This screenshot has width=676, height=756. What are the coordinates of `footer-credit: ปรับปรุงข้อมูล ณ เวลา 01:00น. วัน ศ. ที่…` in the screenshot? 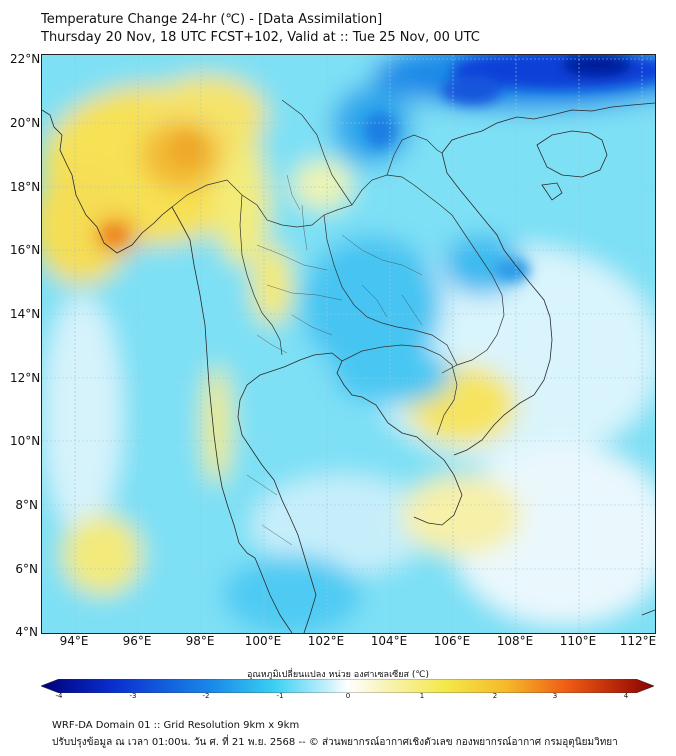 It's located at (335, 742).